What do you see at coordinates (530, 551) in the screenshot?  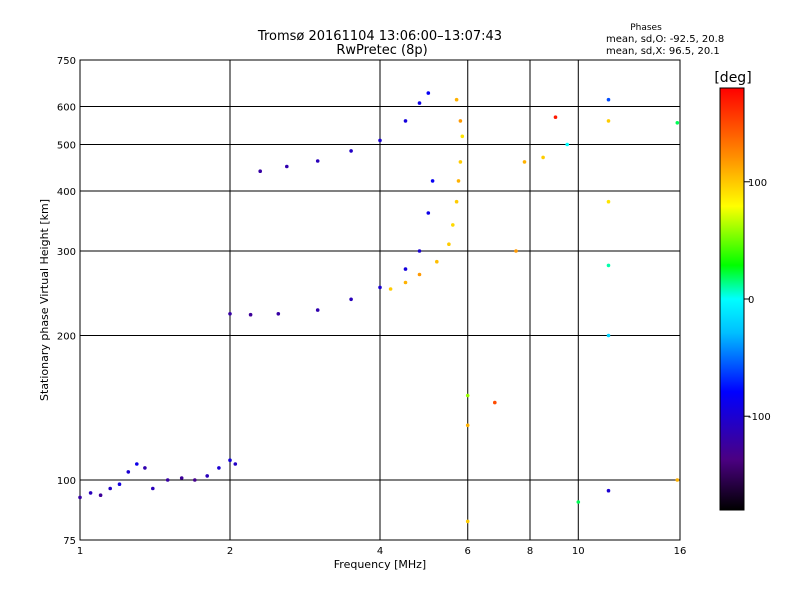 I see `x-tick-label: 8` at bounding box center [530, 551].